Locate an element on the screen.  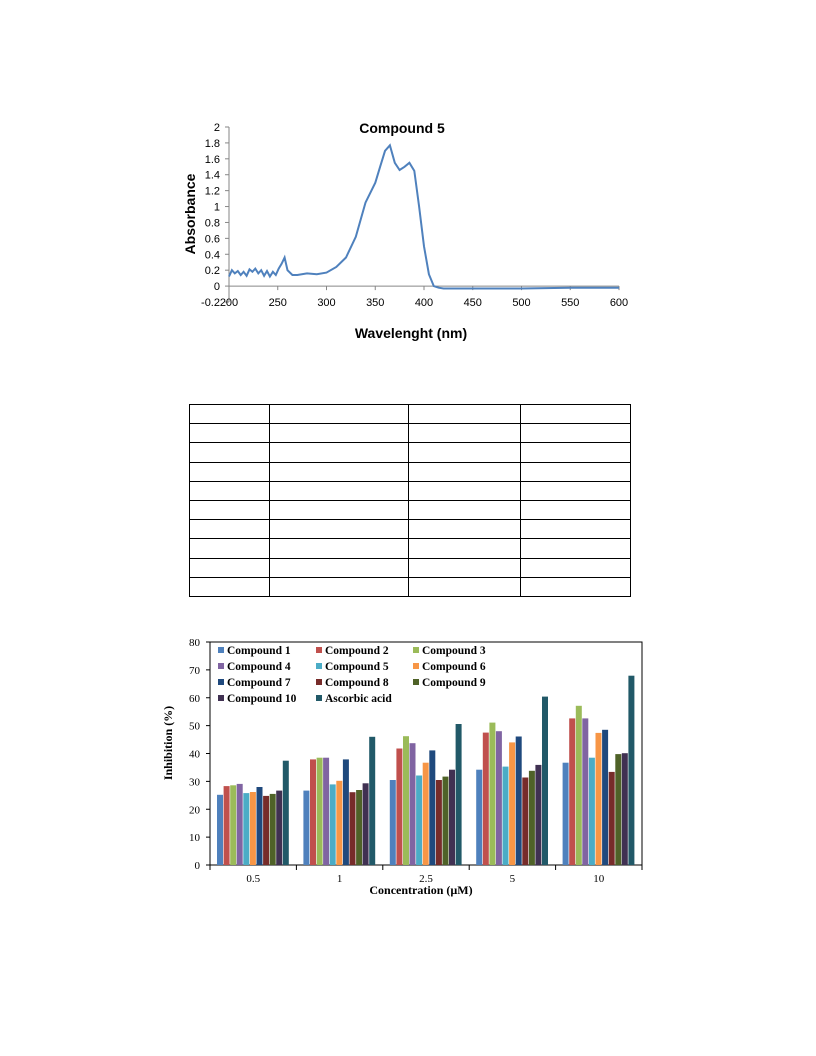
legend-label: Compound 9 is located at coordinates (454, 683).